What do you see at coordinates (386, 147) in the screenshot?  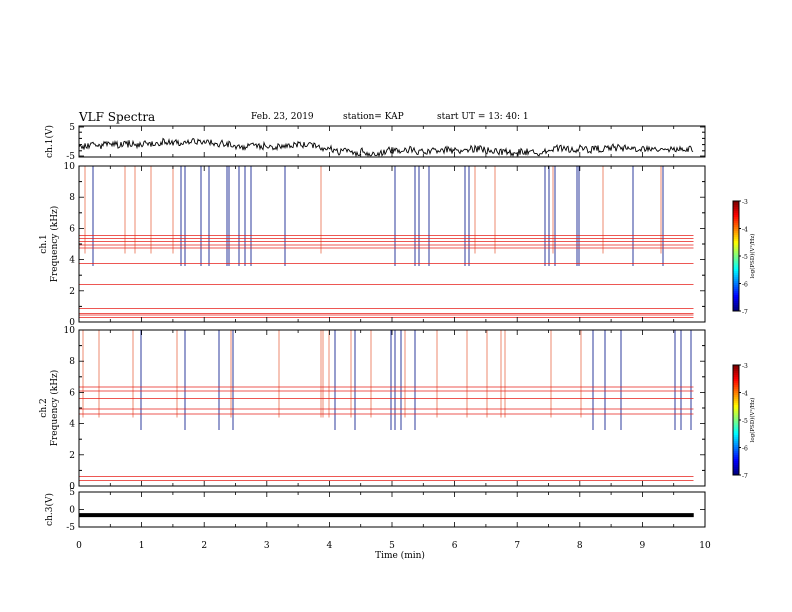 I see `ch1-waveform` at bounding box center [386, 147].